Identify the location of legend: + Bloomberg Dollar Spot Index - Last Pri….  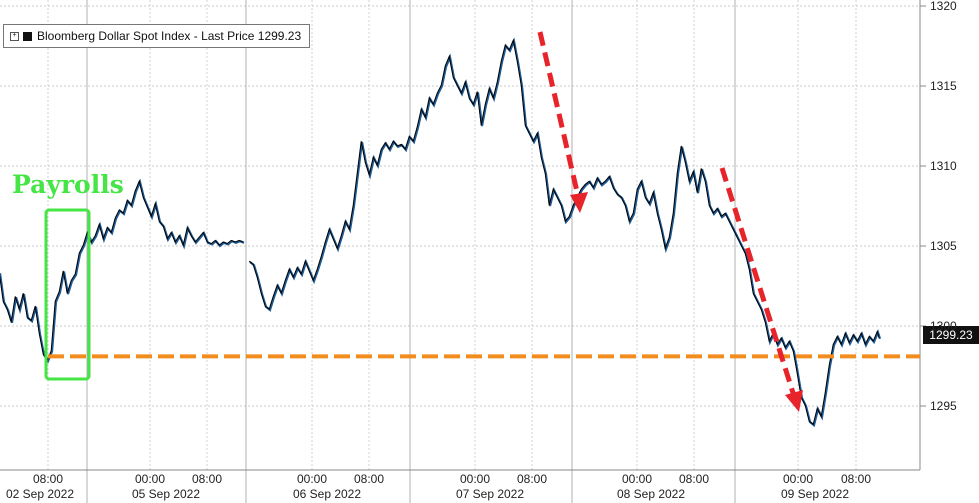
(157, 36).